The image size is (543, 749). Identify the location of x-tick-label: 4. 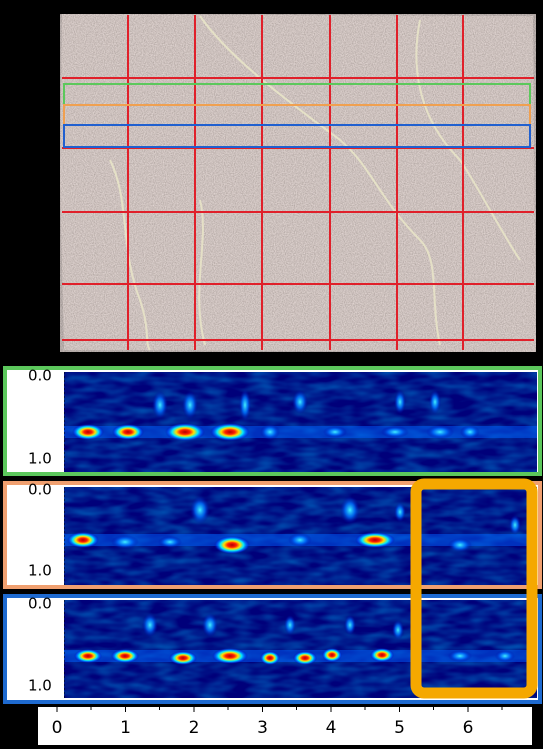
(331, 728).